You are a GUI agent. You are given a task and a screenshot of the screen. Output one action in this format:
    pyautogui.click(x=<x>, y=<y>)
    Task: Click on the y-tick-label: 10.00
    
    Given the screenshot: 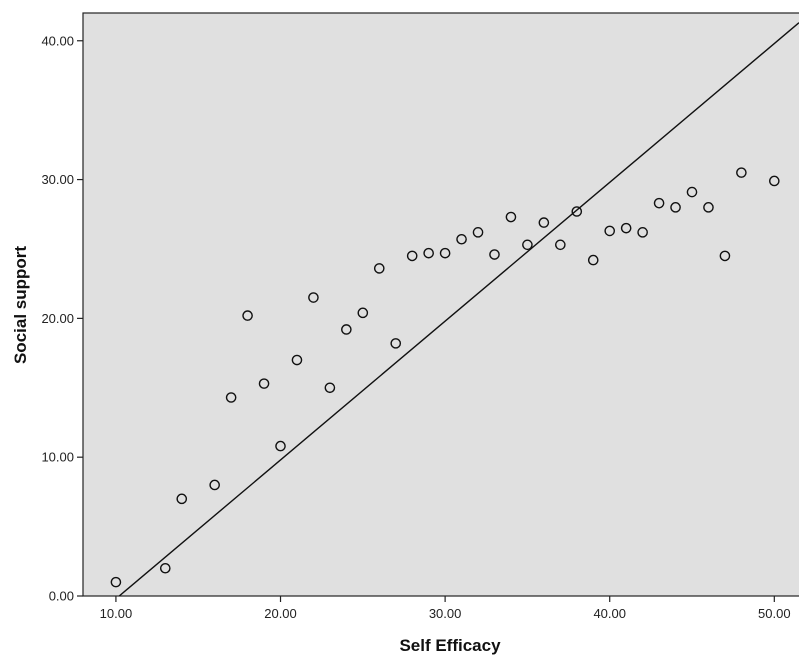 What is the action you would take?
    pyautogui.click(x=57, y=457)
    